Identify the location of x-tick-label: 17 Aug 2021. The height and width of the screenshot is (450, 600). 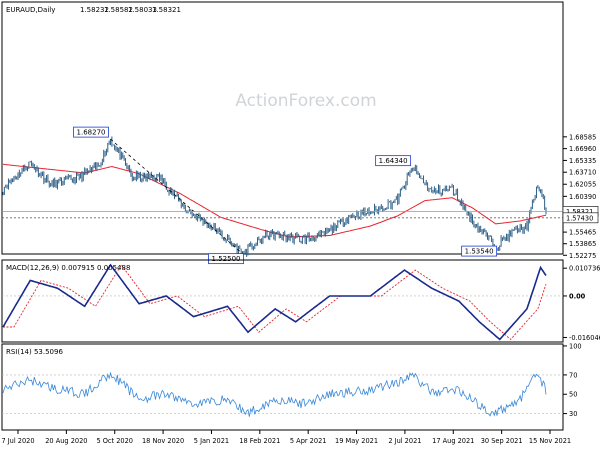
(453, 441).